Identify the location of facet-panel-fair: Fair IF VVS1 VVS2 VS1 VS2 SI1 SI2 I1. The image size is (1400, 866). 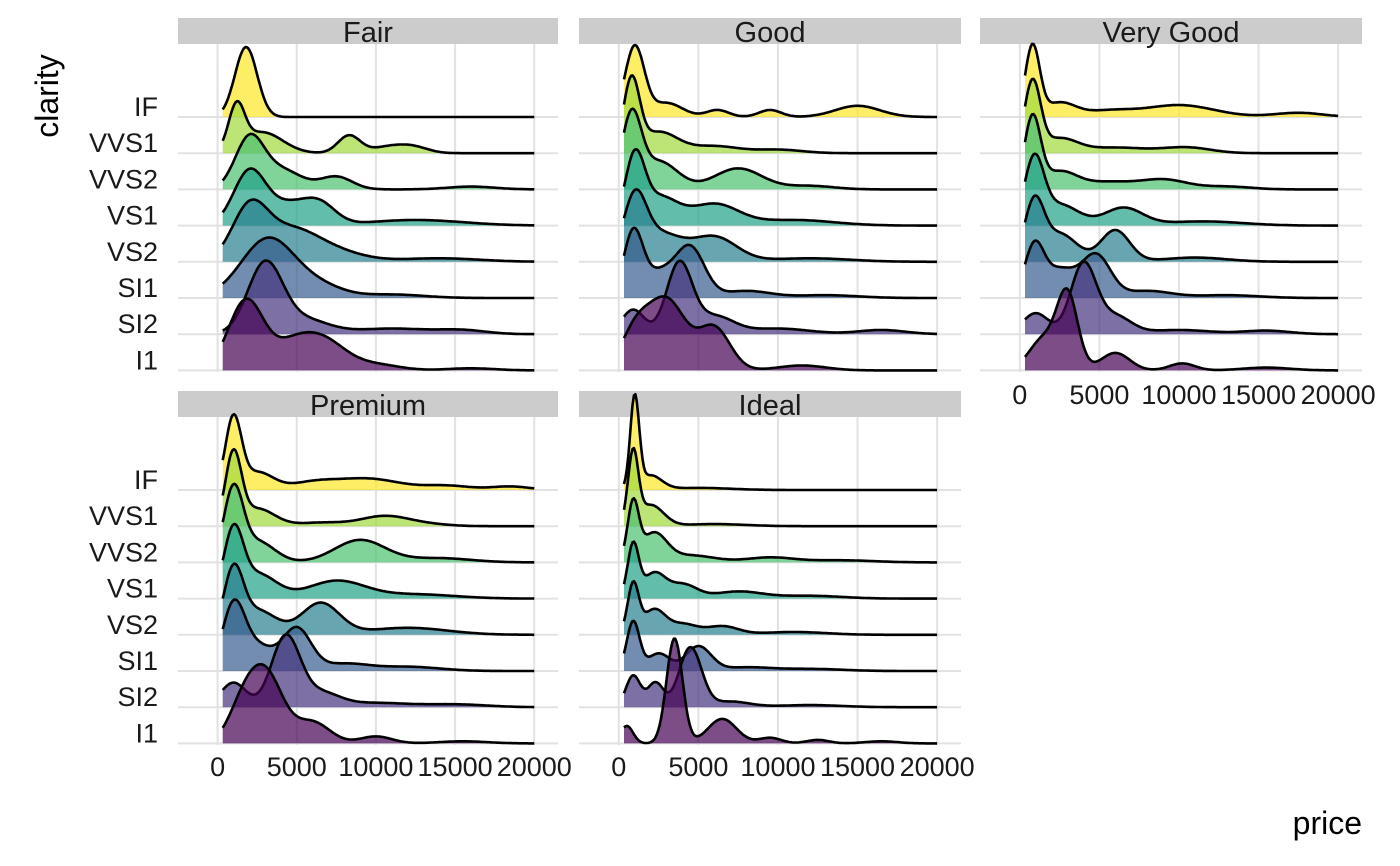
(323, 196).